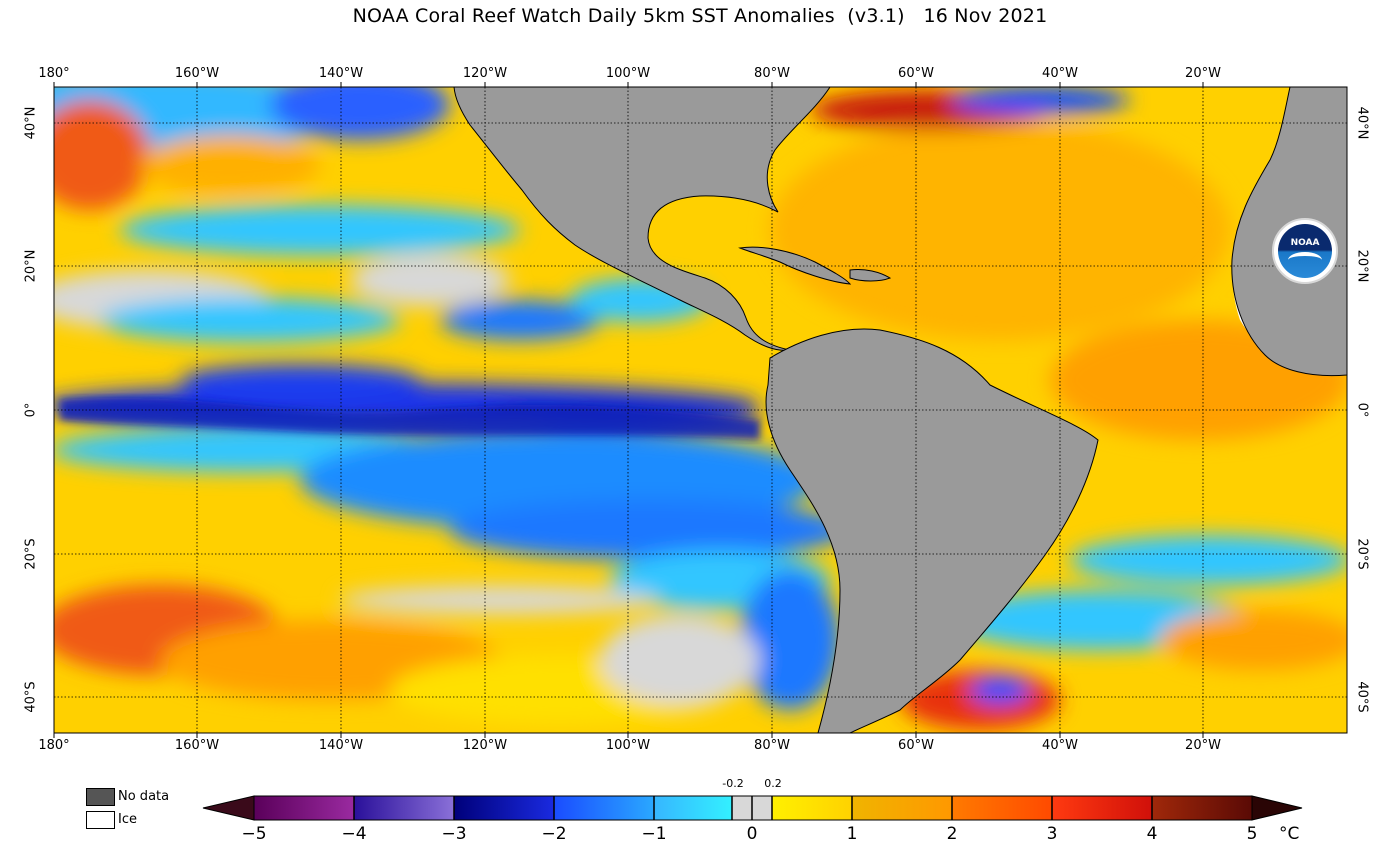 This screenshot has width=1400, height=854. I want to click on bird-icon, so click(1305, 260).